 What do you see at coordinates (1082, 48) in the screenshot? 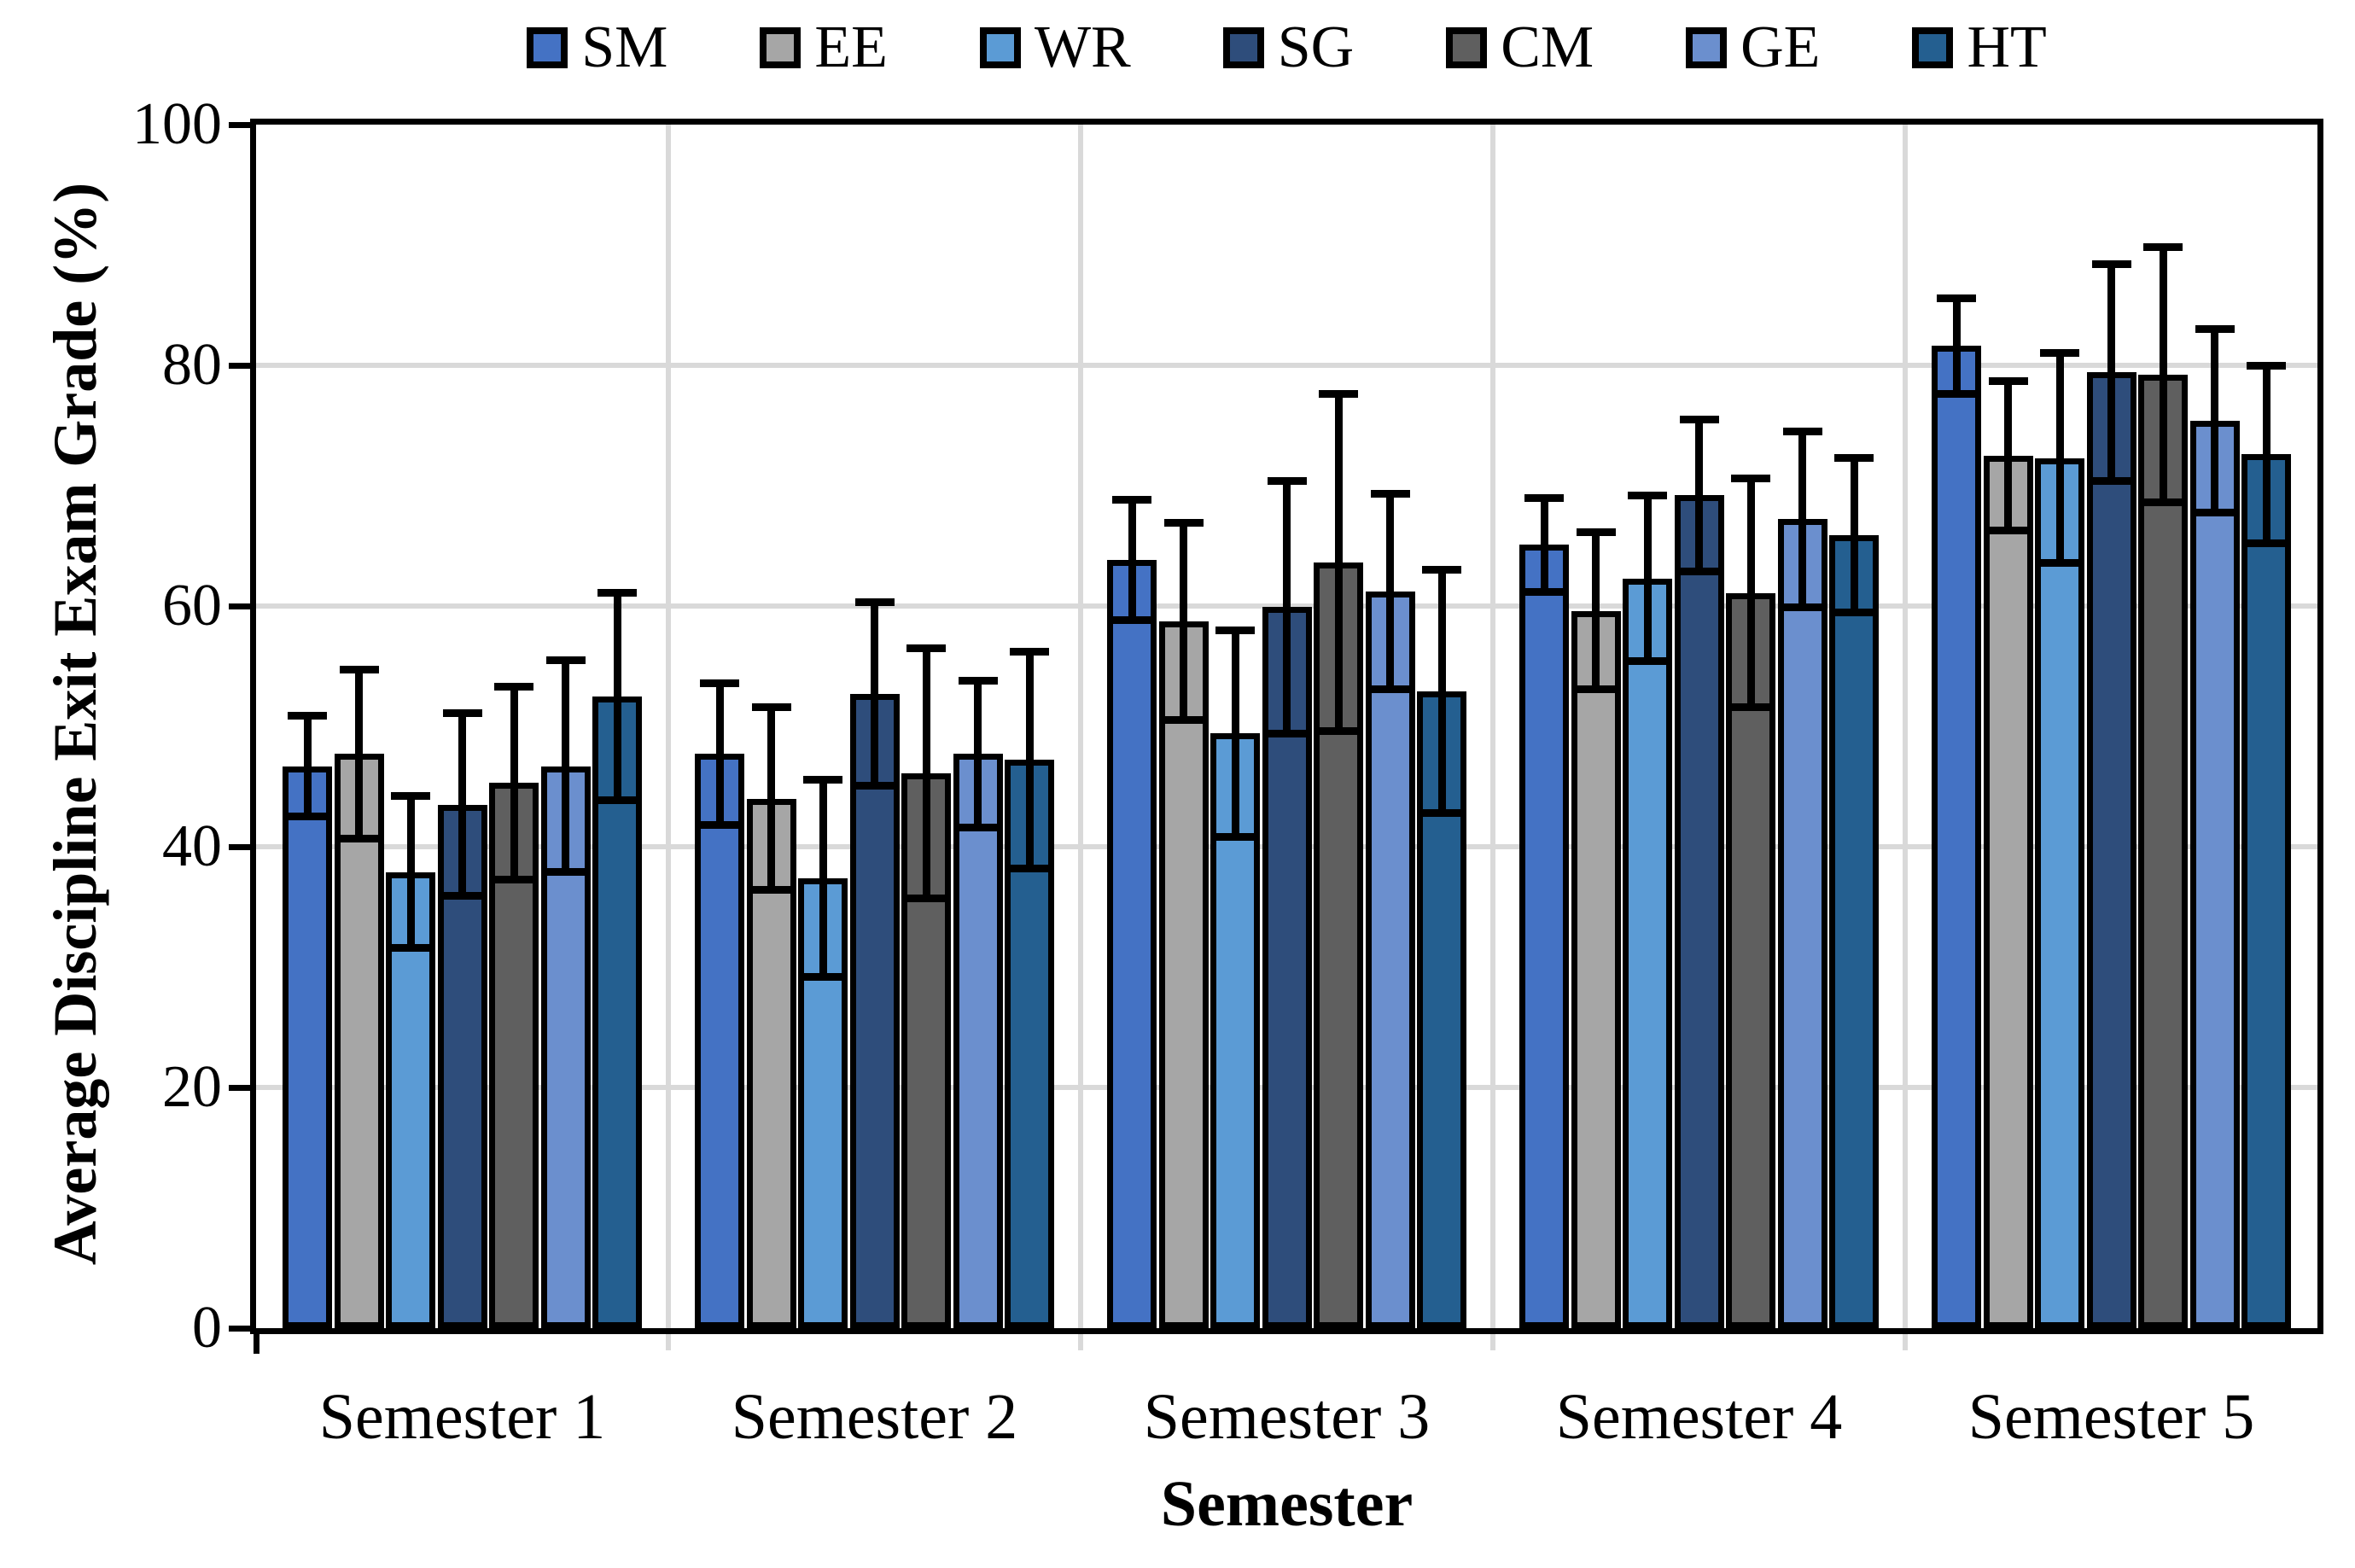
I see `legend-label-wr: WR` at bounding box center [1082, 48].